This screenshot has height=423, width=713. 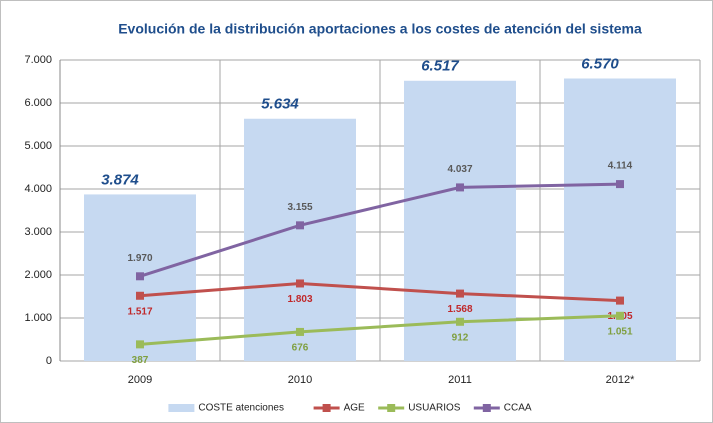 What do you see at coordinates (434, 408) in the screenshot?
I see `legend-label: USUARIOS` at bounding box center [434, 408].